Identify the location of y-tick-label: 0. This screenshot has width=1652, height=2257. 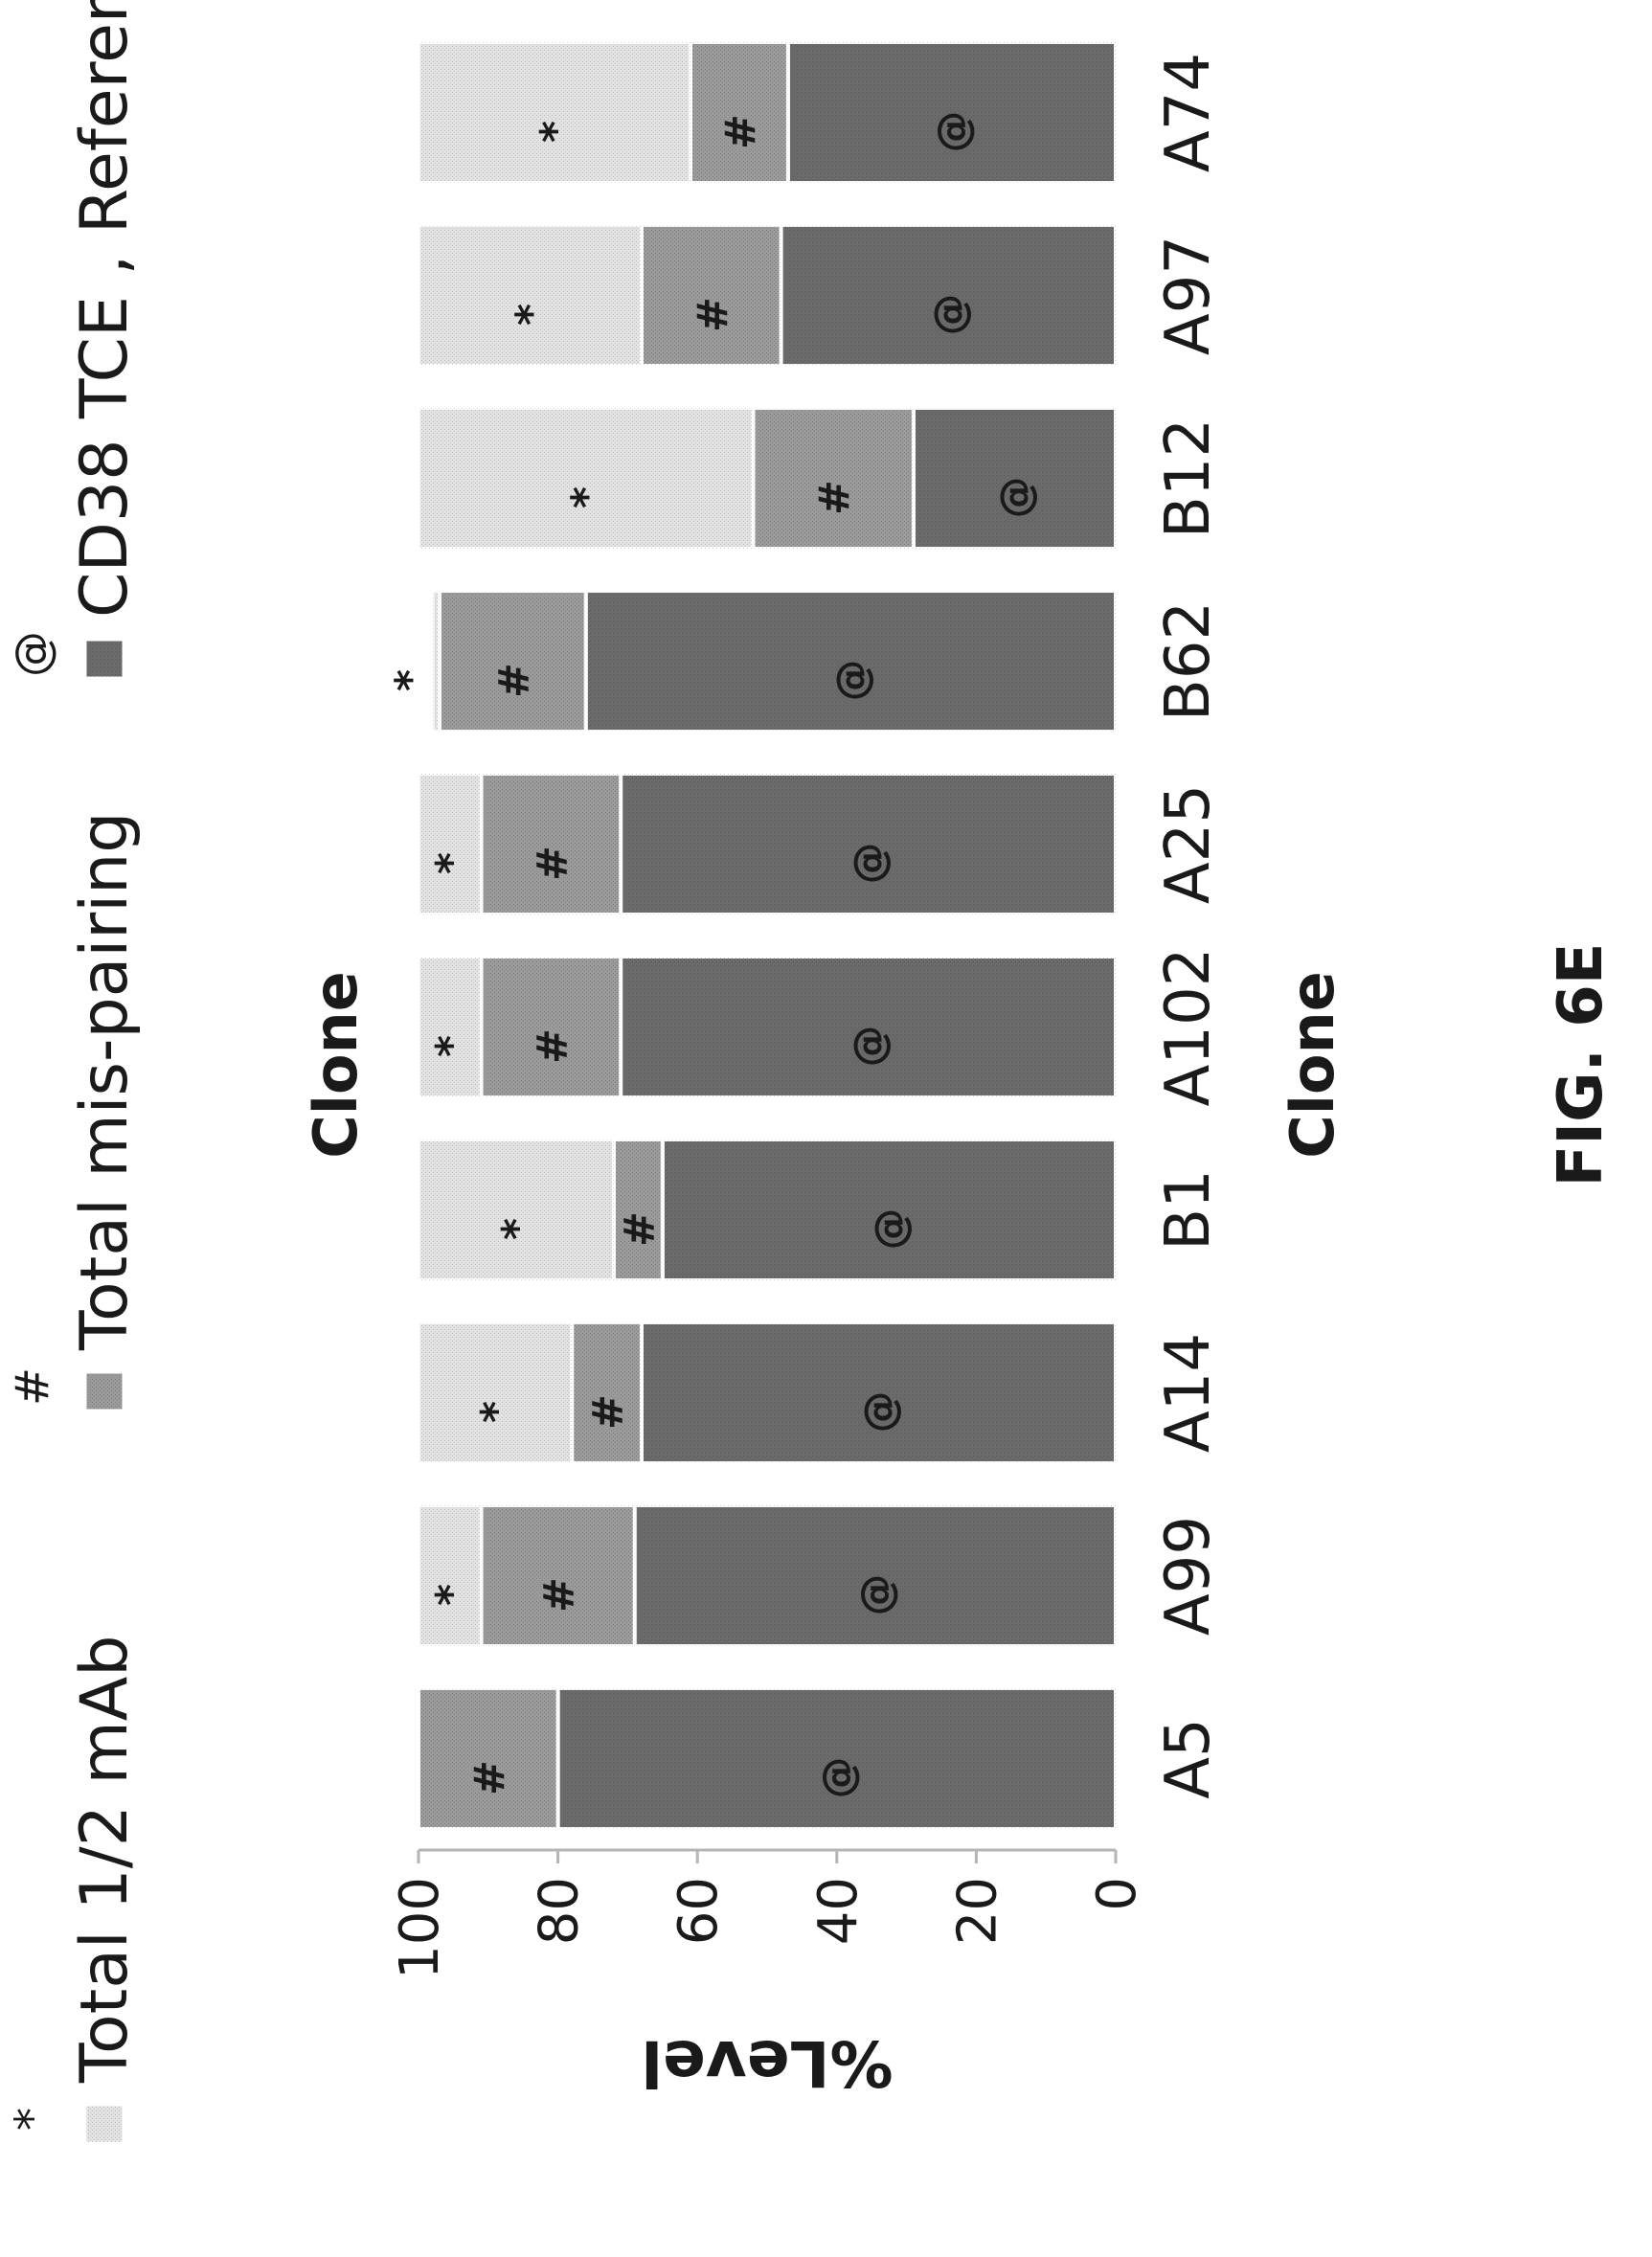
(1117, 1894).